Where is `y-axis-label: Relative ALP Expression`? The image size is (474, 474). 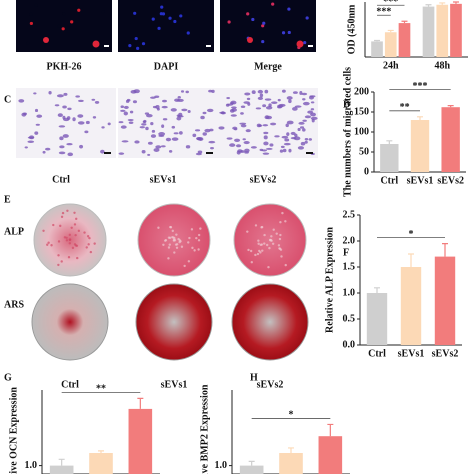
y-axis-label: Relative ALP Expression is located at coordinates (329, 280).